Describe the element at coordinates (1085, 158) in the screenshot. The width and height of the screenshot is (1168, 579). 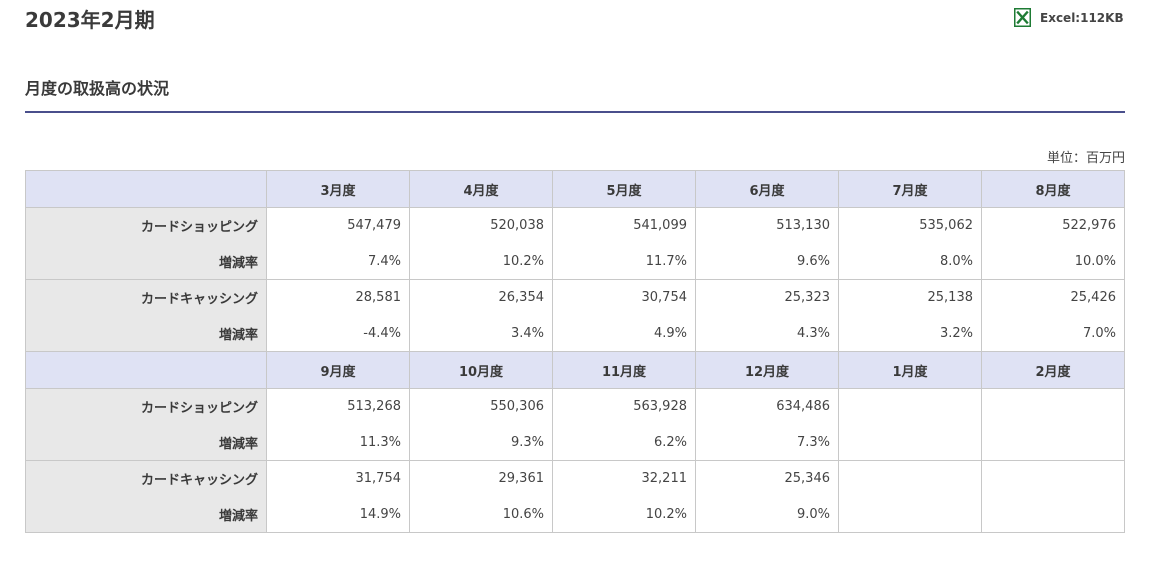
I see `unit-label: 単位：百万円` at that location.